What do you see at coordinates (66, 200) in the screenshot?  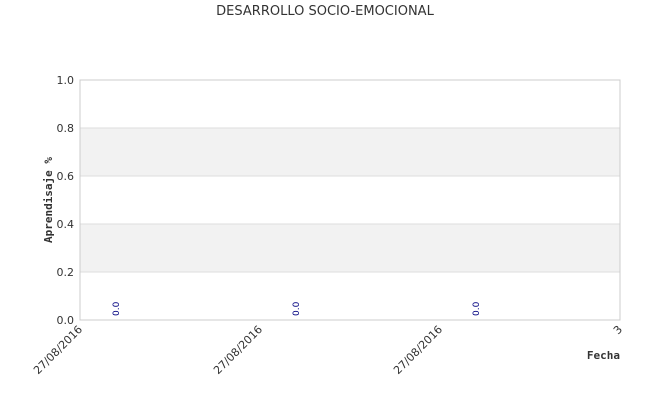 I see `y-axis-ticks: 0.0 0.2 0.4 0.6 0.8 1.0` at bounding box center [66, 200].